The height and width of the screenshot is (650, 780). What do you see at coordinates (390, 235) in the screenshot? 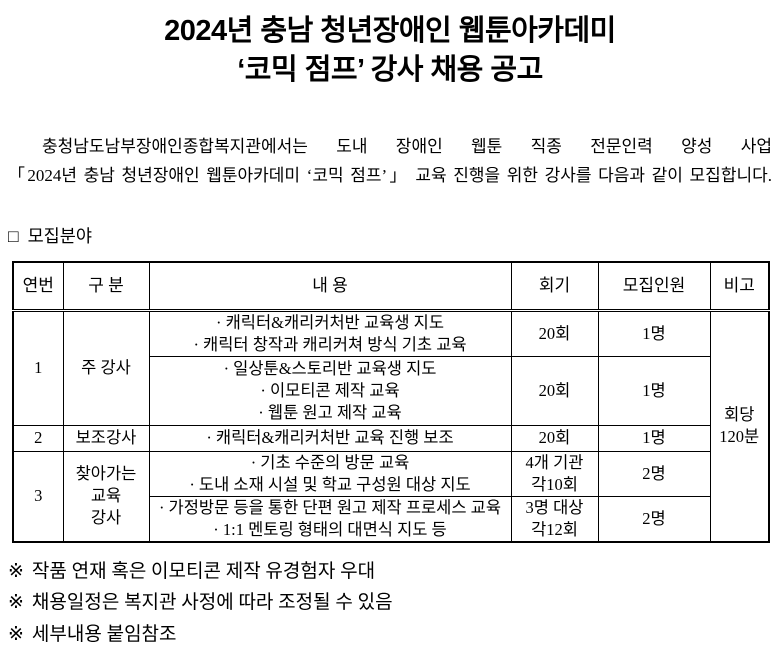
I see `section-heading: □ 모집분야` at bounding box center [390, 235].